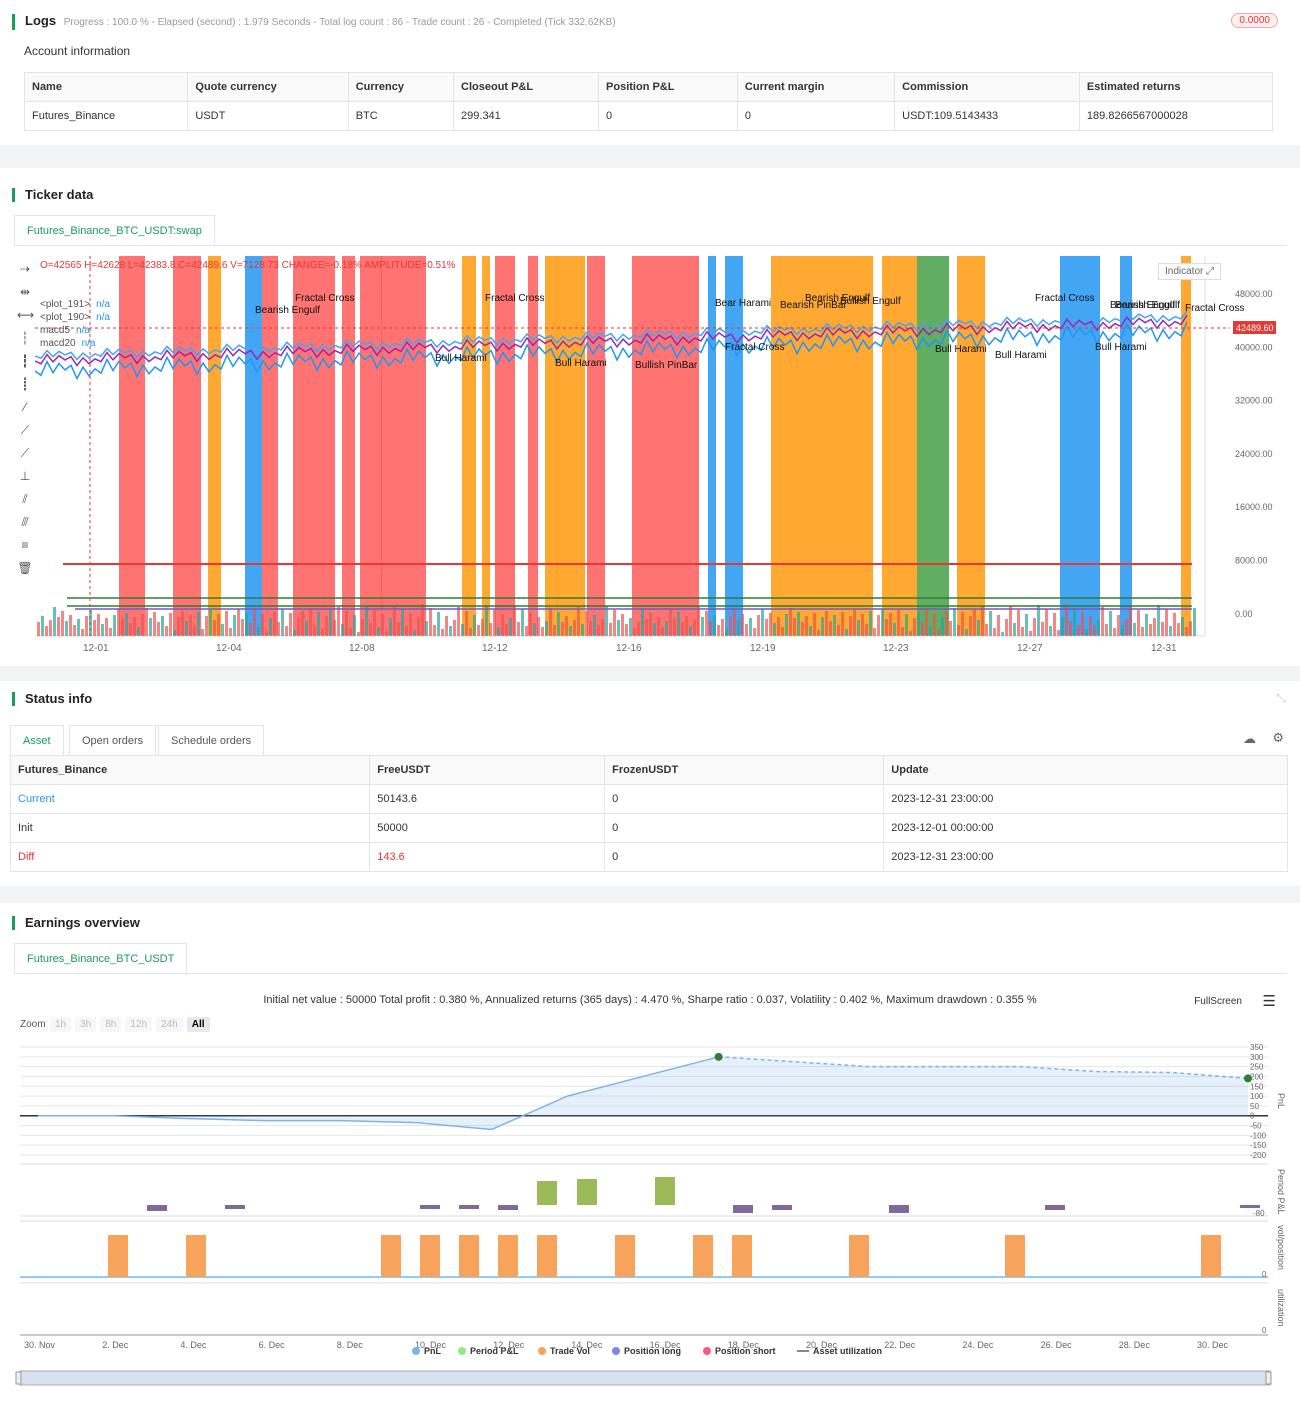 This screenshot has width=1300, height=1405. Describe the element at coordinates (1176, 116) in the screenshot. I see `account-cell: 189.8266567000028` at that location.